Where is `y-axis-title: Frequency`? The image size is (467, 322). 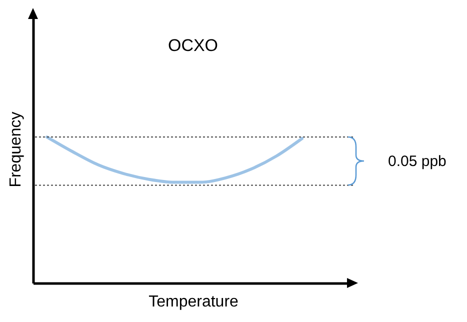 y-axis-title: Frequency is located at coordinates (16, 150).